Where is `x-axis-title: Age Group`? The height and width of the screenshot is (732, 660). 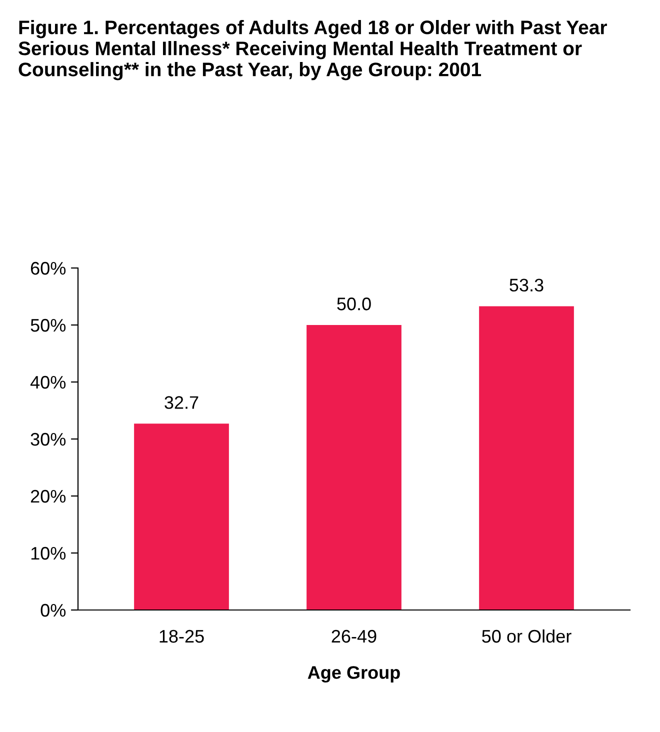 x-axis-title: Age Group is located at coordinates (354, 674).